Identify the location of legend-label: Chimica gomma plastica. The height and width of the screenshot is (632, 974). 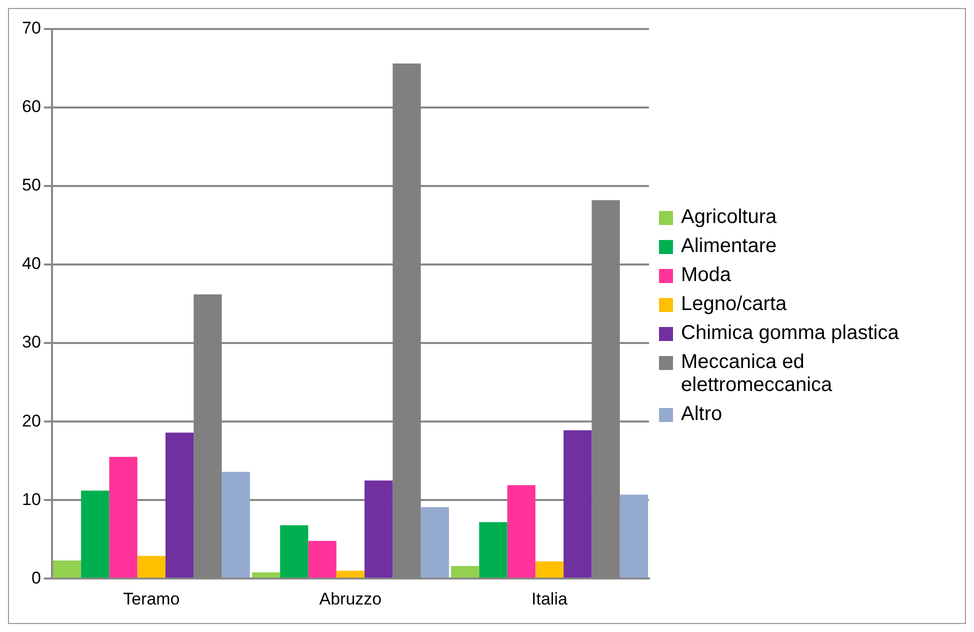
(790, 333).